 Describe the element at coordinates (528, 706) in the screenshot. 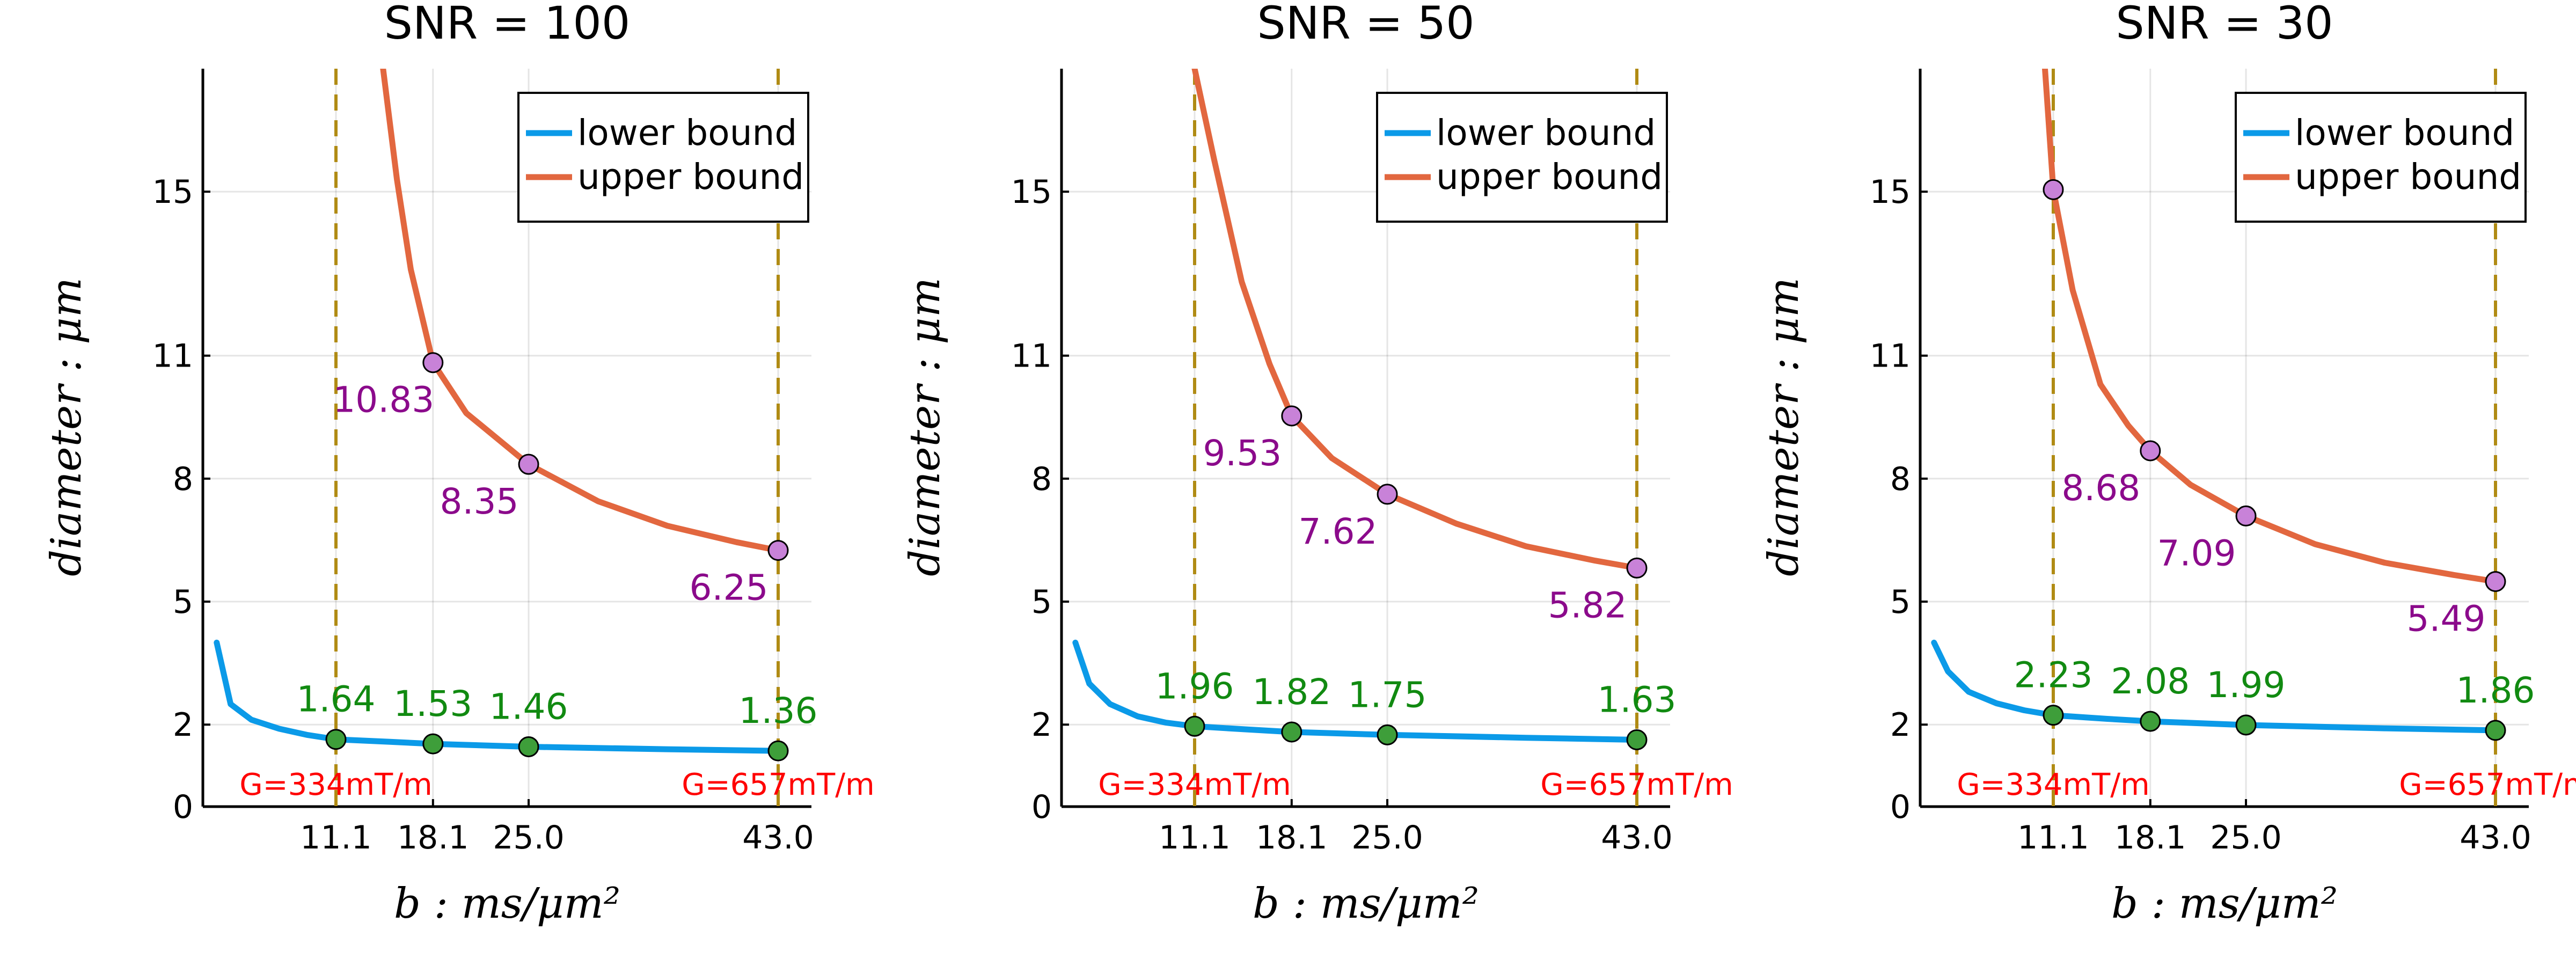

I see `lower-point-label: 1.46` at that location.